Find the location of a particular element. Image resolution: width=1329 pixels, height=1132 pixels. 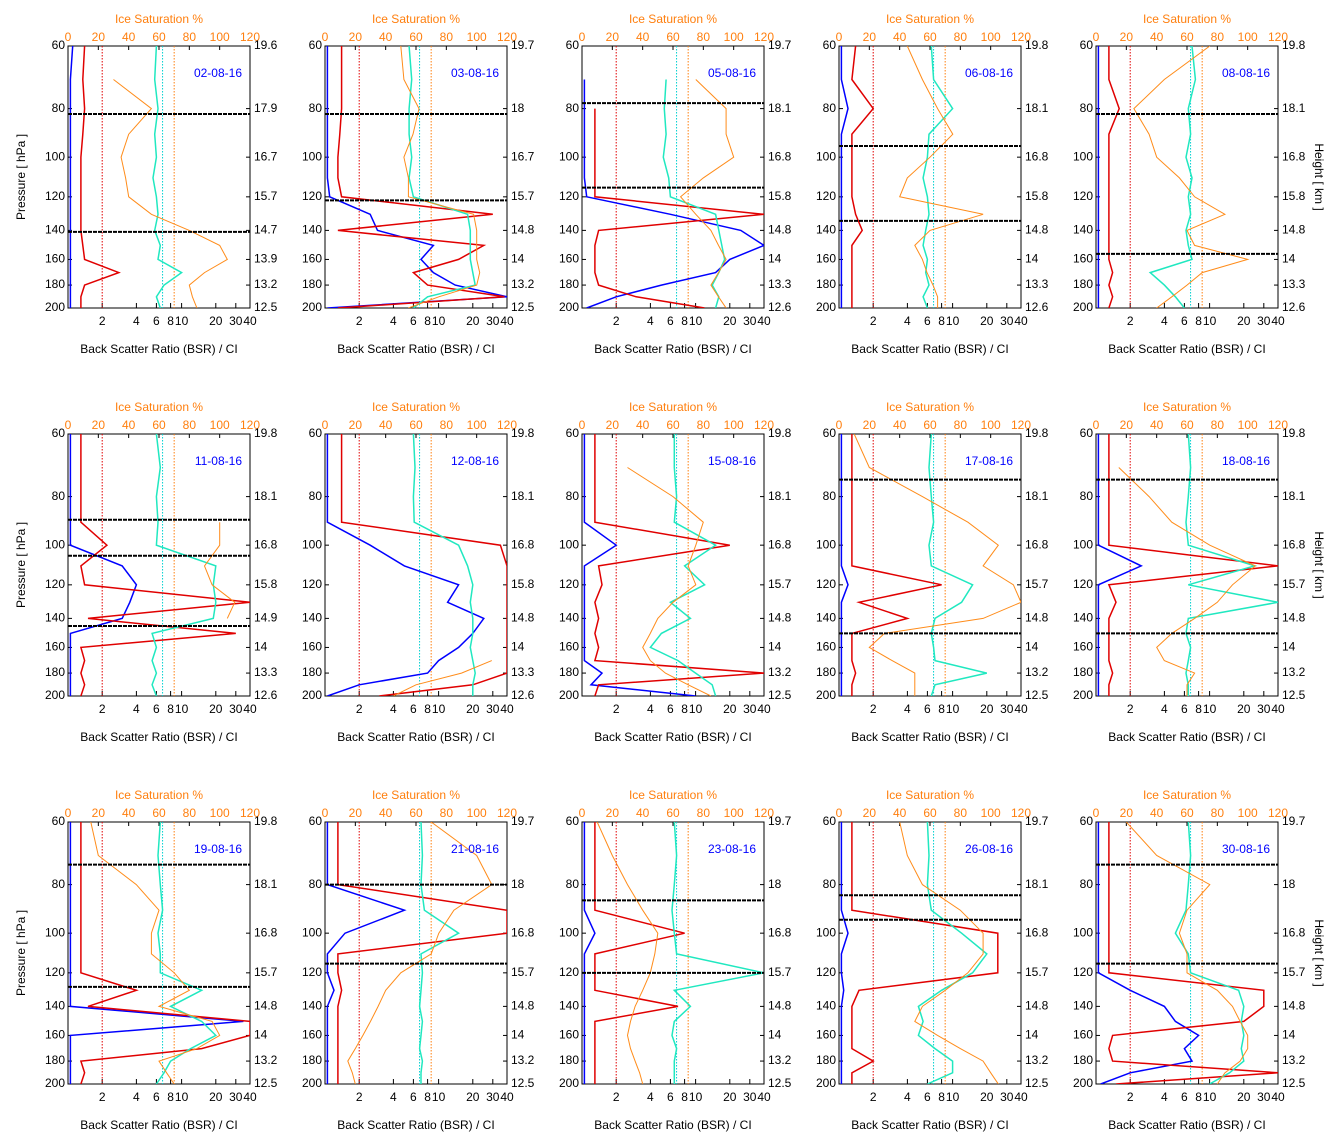

x-tick-label: 30 is located at coordinates (1007, 709).